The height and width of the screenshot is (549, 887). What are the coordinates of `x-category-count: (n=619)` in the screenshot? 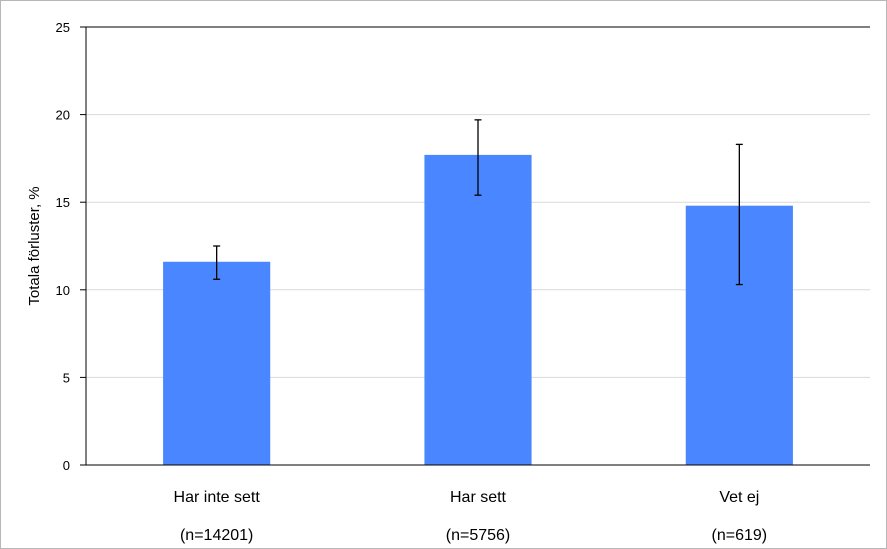 It's located at (740, 535).